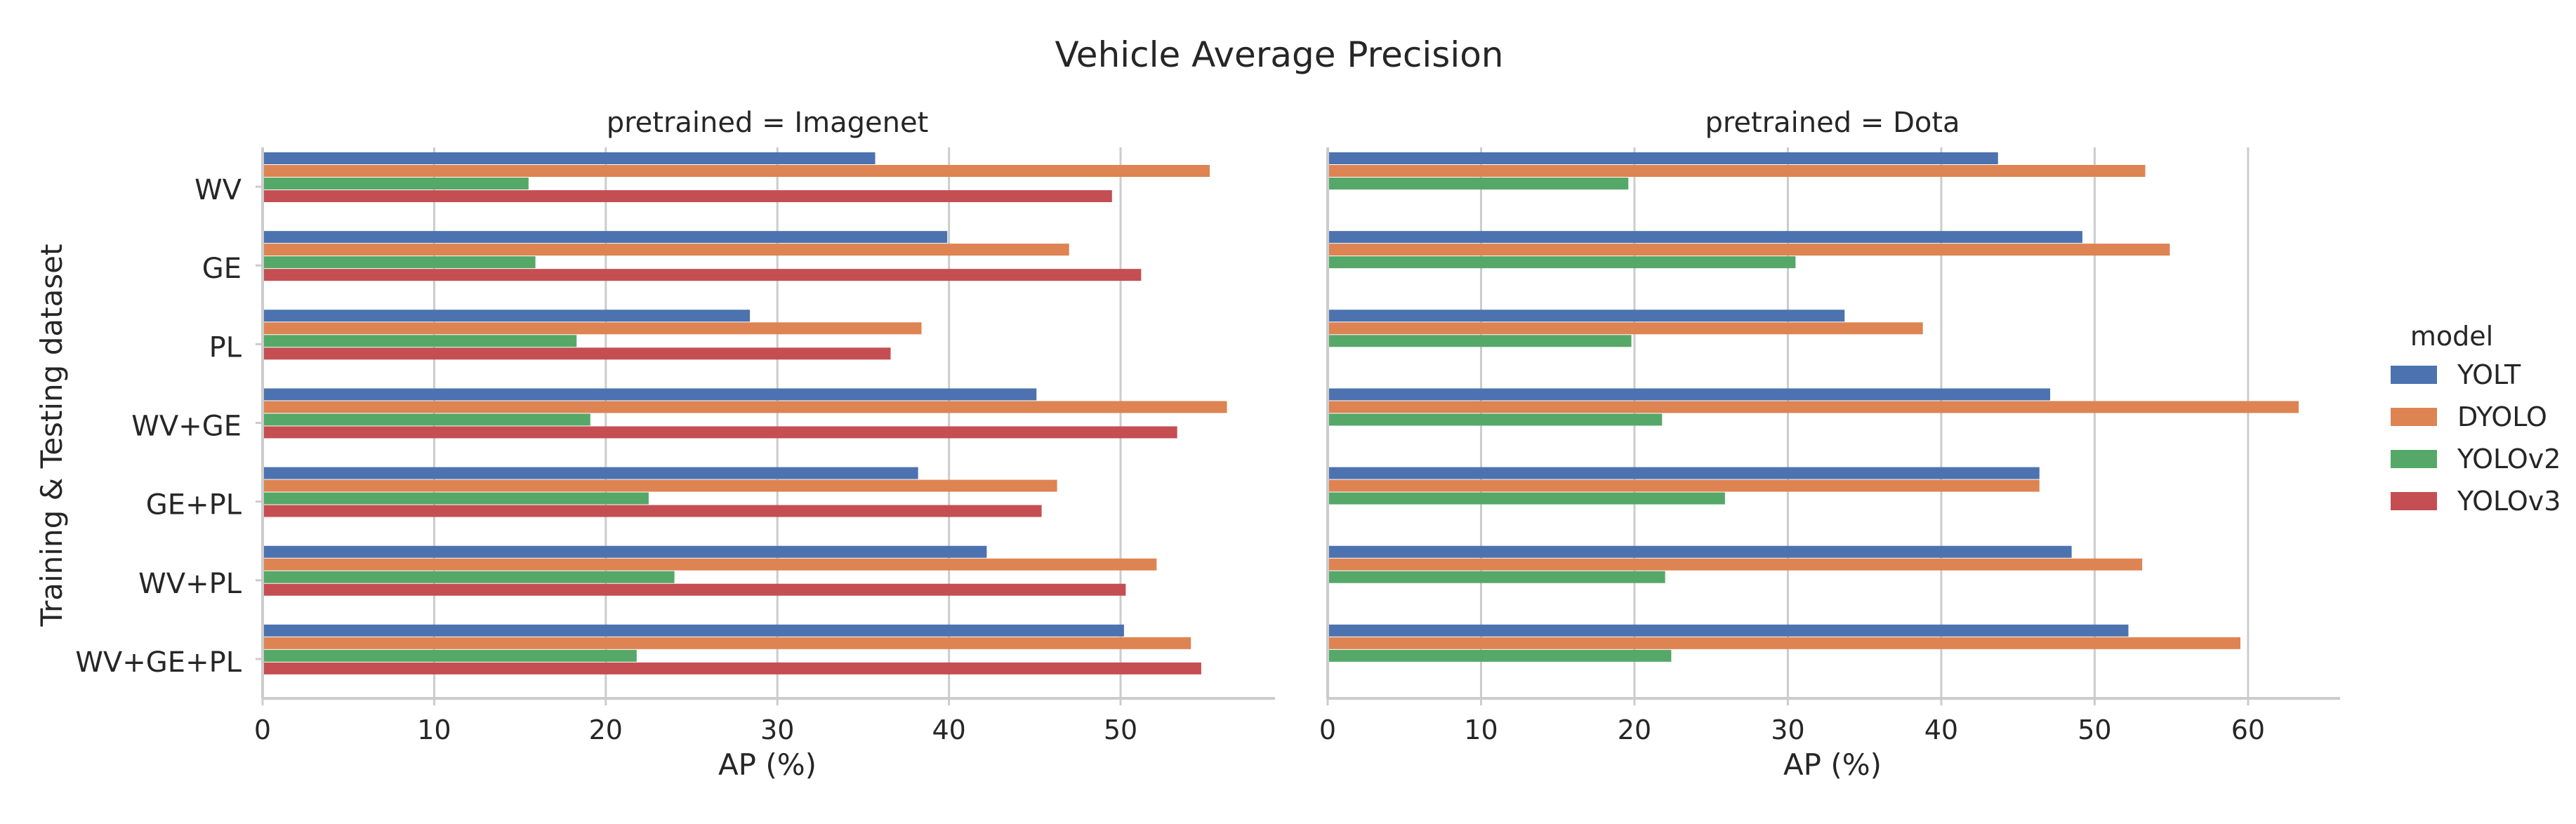  I want to click on bar-imagenet-pl-yolov3, so click(577, 353).